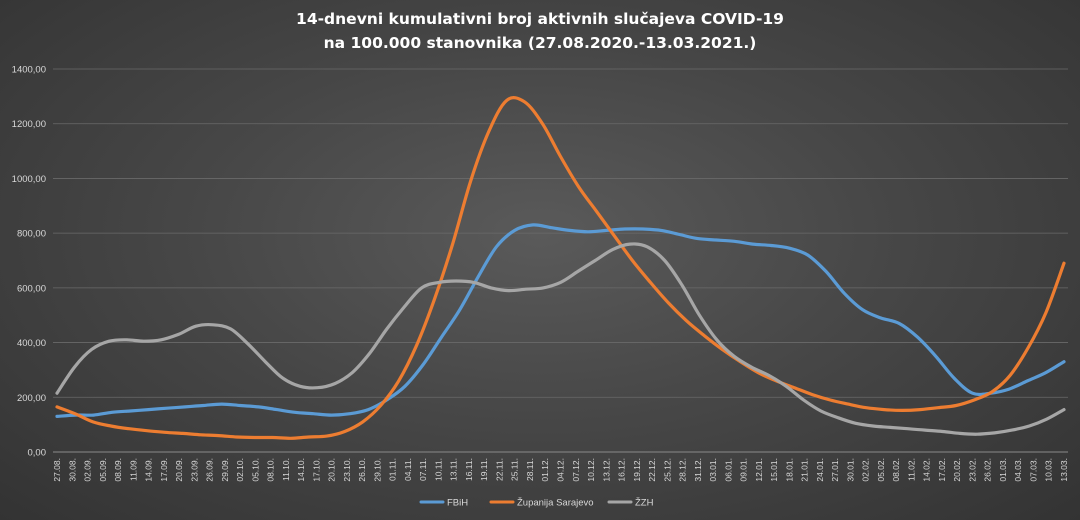 The height and width of the screenshot is (520, 1080). What do you see at coordinates (850, 470) in the screenshot?
I see `x-tick-label: 30.01.` at bounding box center [850, 470].